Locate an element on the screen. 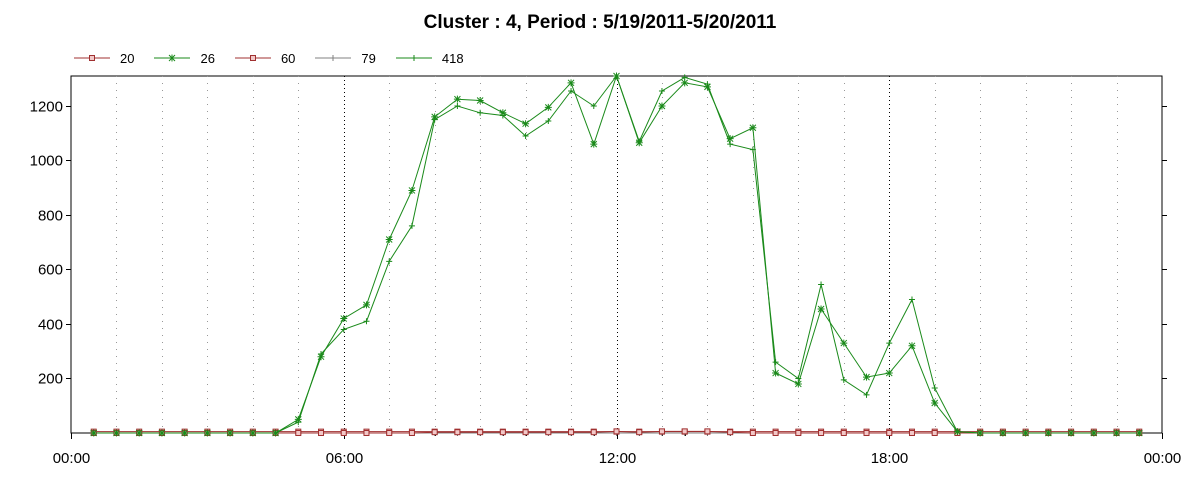 The width and height of the screenshot is (1200, 480). legend-label: 418 is located at coordinates (452, 58).